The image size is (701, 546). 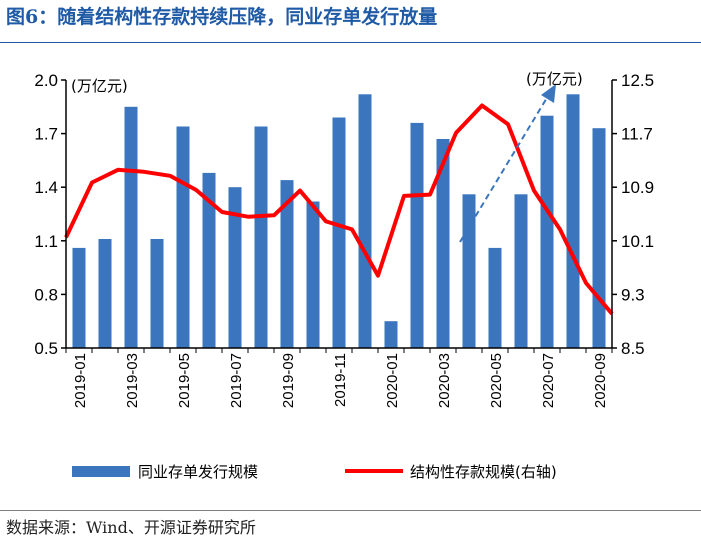 What do you see at coordinates (80, 380) in the screenshot?
I see `x-tick-label: 2019-01` at bounding box center [80, 380].